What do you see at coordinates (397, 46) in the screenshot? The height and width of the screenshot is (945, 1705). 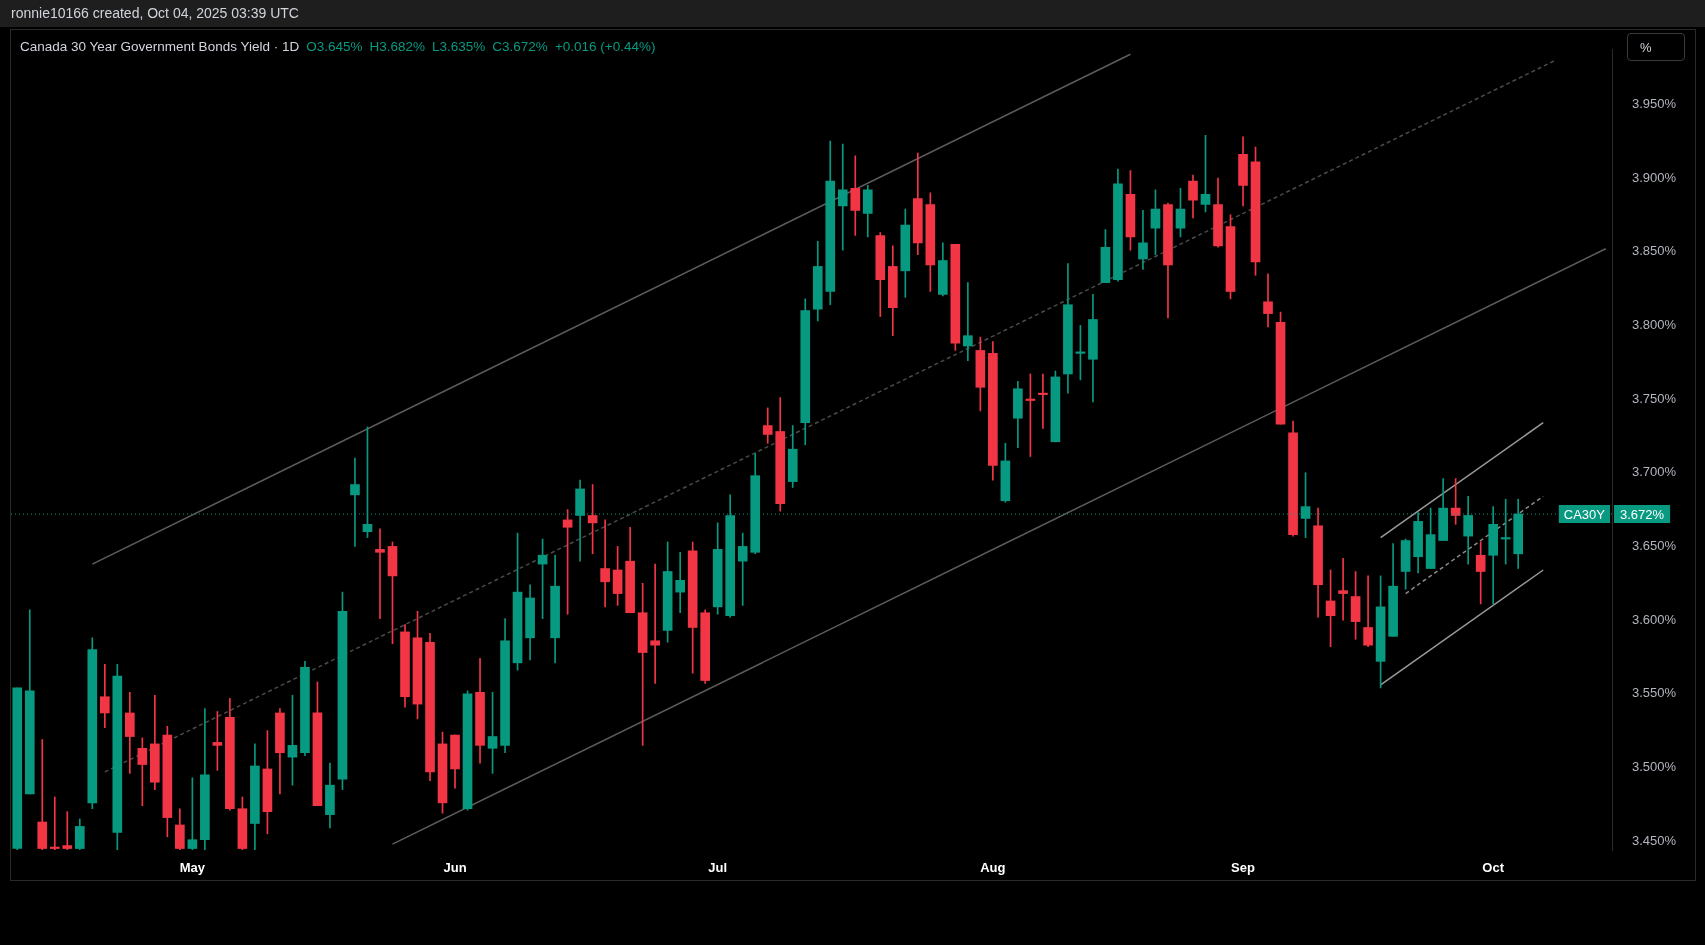 I see `annotation: H3.682%` at bounding box center [397, 46].